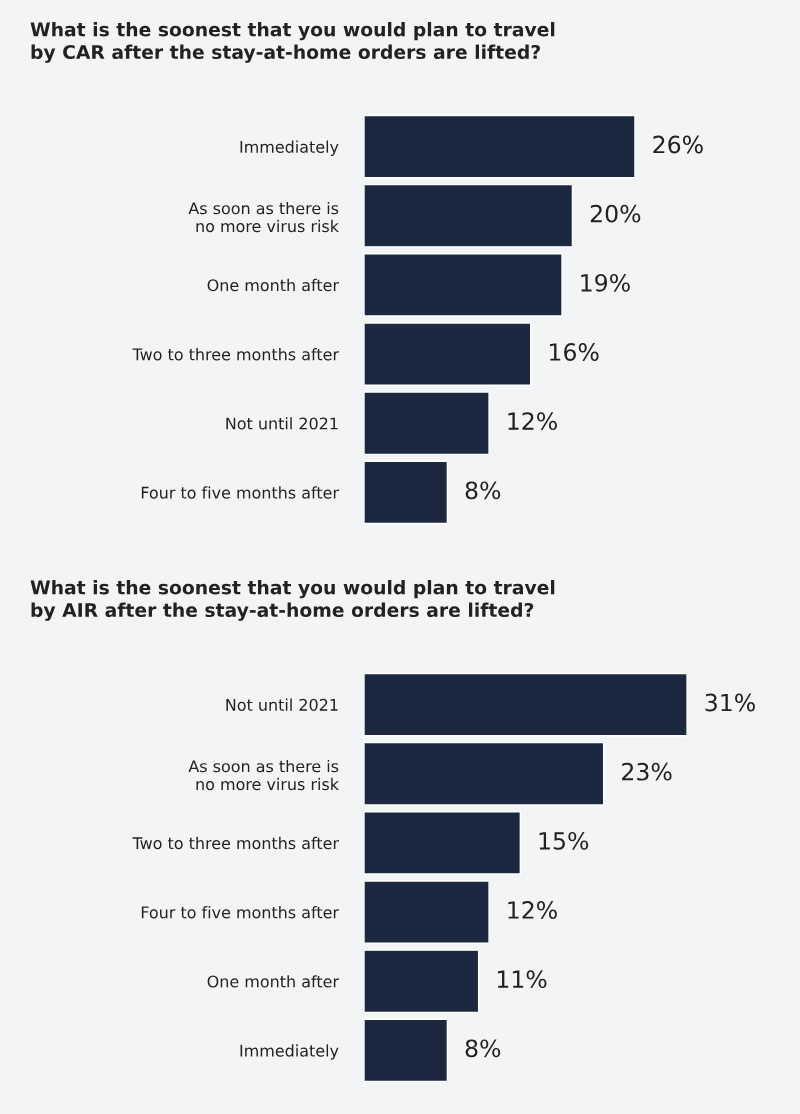  What do you see at coordinates (574, 352) in the screenshot?
I see `data-label: 16%` at bounding box center [574, 352].